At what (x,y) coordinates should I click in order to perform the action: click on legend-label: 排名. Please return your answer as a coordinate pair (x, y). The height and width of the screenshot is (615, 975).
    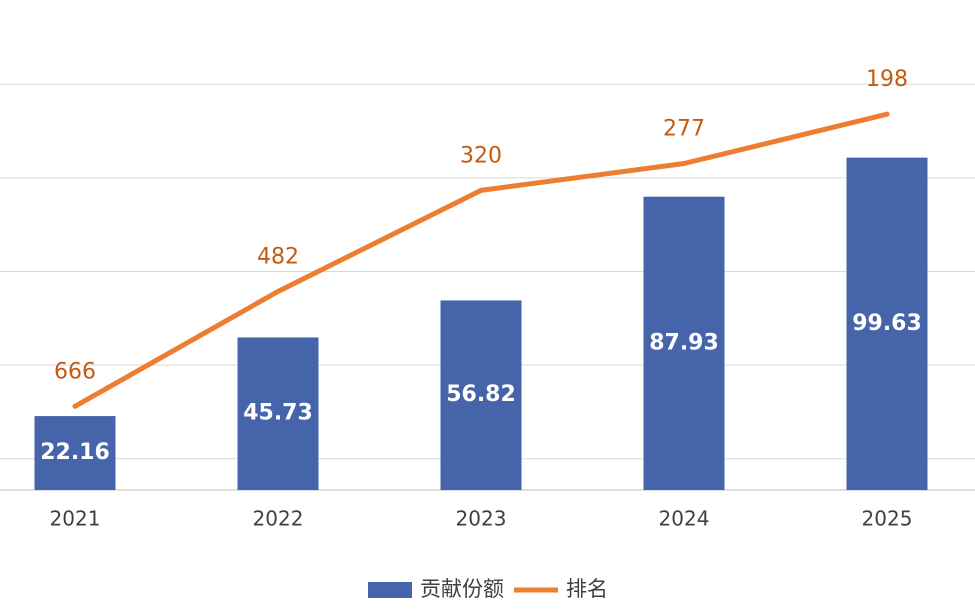
    Looking at the image, I should click on (587, 589).